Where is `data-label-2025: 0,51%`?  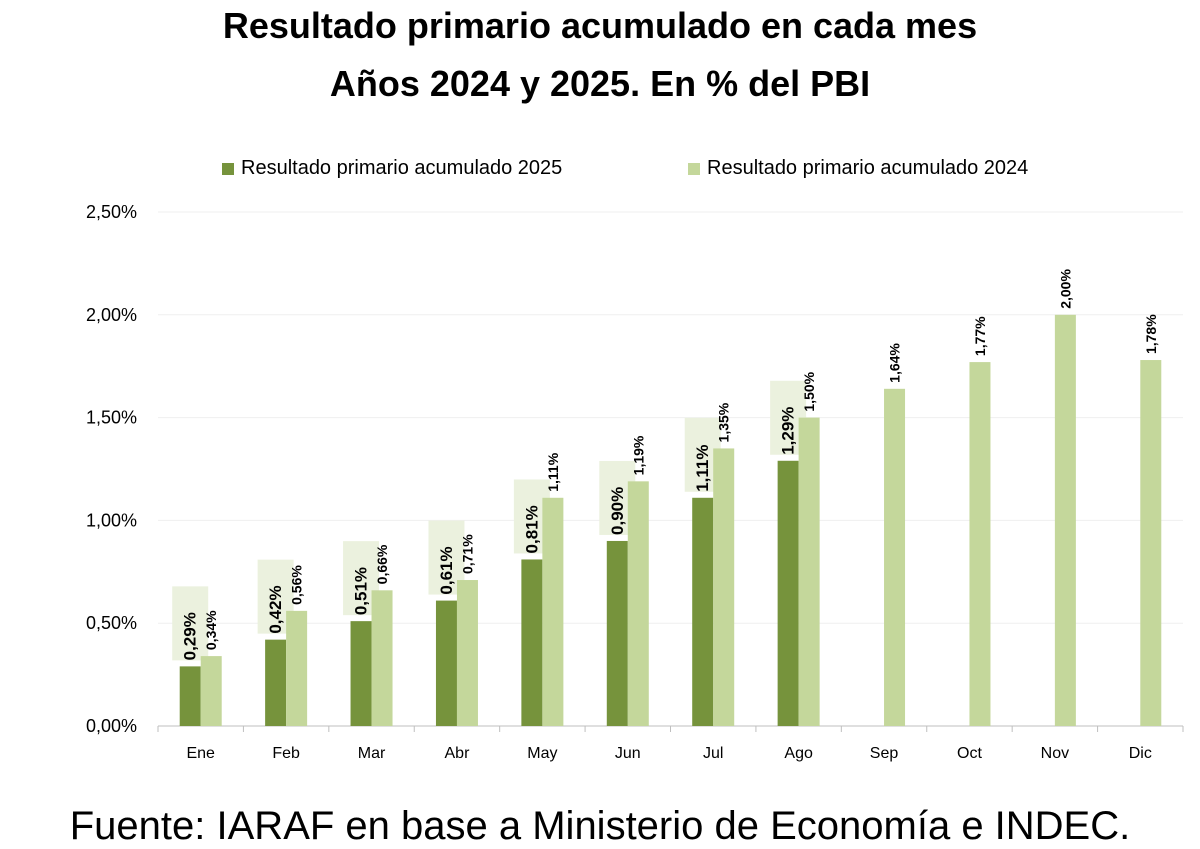
data-label-2025: 0,51% is located at coordinates (361, 591).